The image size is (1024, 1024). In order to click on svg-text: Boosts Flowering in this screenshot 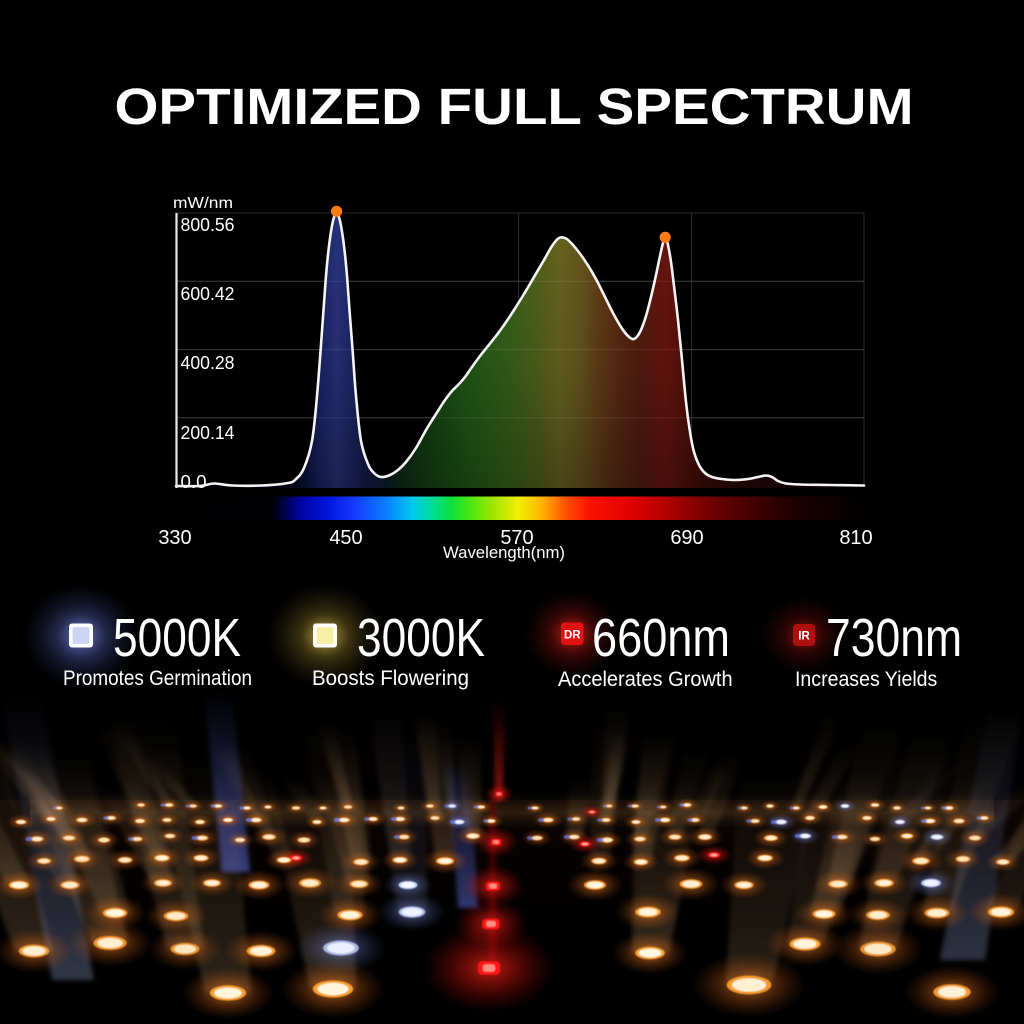, I will do `click(390, 678)`.